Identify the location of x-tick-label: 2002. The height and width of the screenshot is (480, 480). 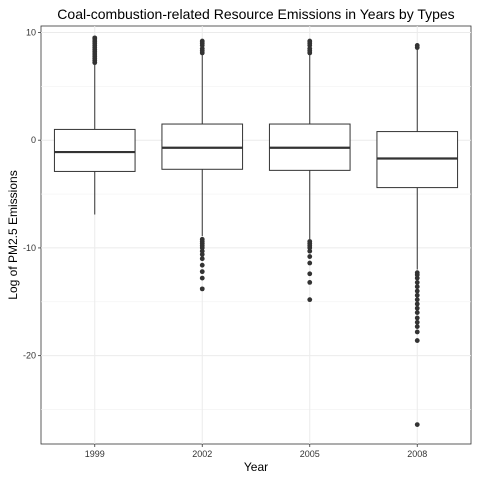
(202, 454).